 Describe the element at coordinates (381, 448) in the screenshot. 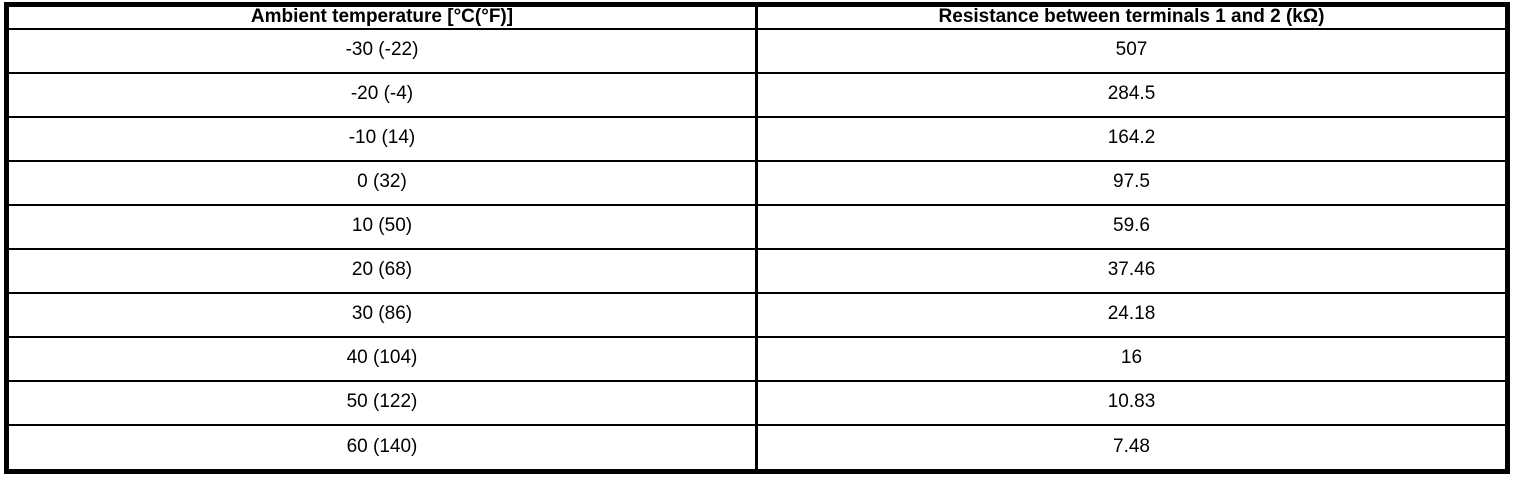

I see `temperature-cell: 60 (140)` at that location.